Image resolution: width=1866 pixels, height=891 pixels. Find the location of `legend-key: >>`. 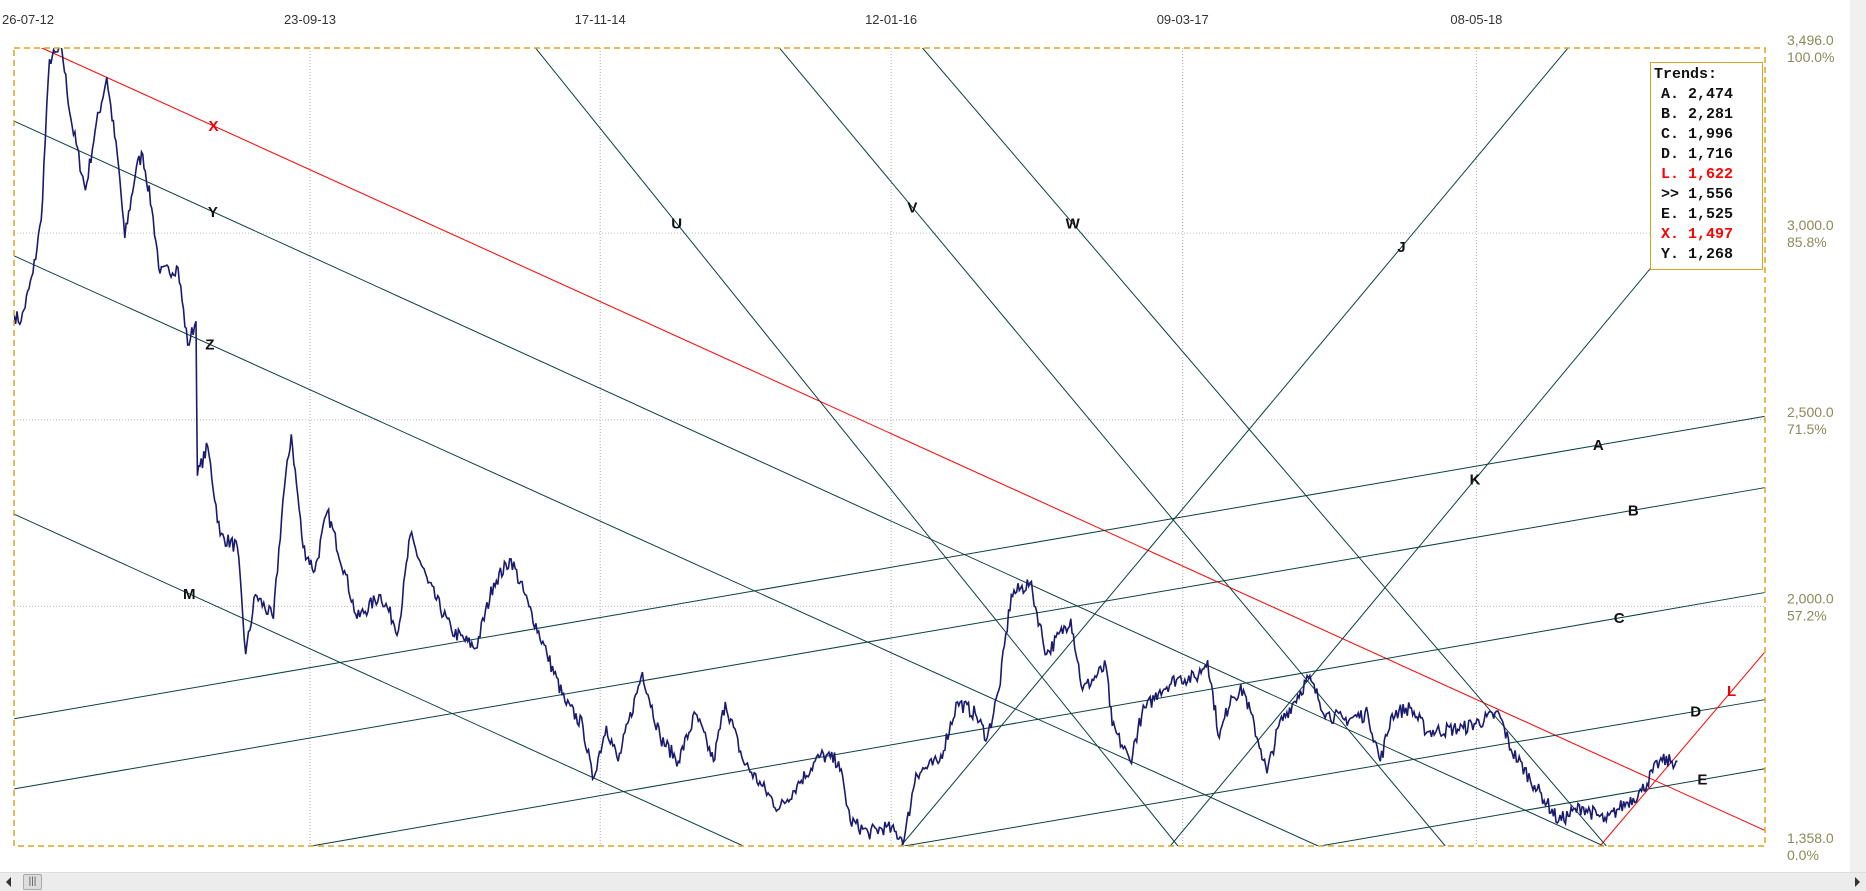

legend-key: >> is located at coordinates (1670, 194).